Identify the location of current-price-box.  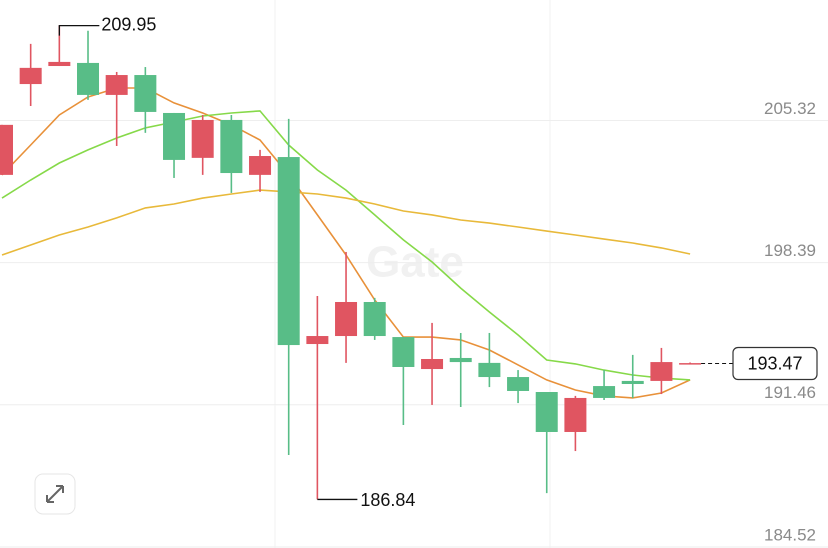
(775, 363).